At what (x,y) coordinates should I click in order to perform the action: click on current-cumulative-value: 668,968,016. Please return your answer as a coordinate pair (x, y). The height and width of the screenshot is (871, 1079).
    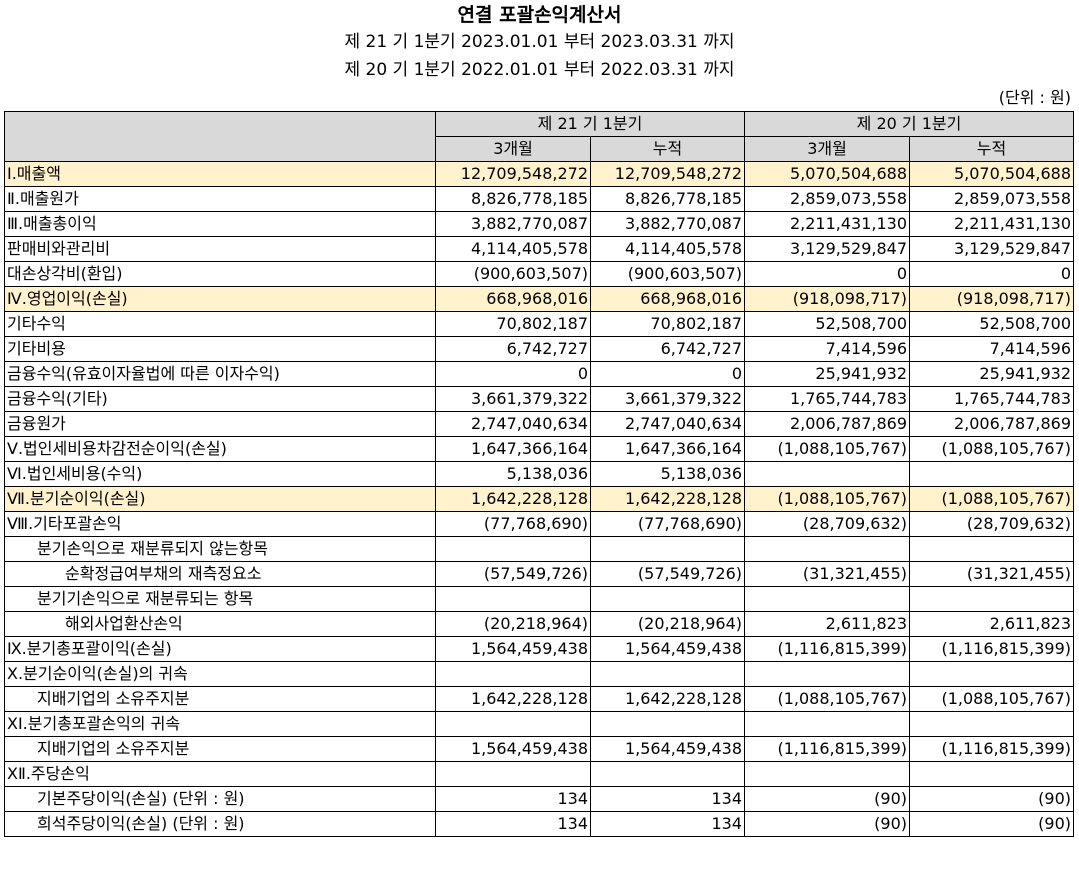
    Looking at the image, I should click on (667, 299).